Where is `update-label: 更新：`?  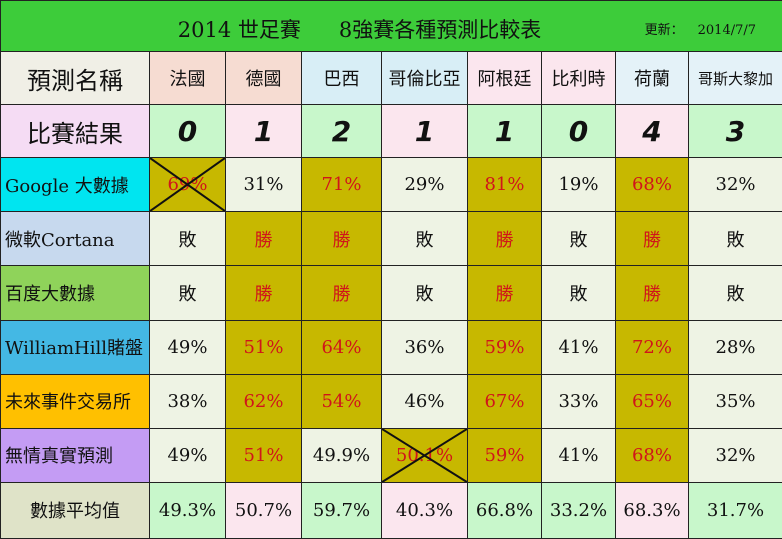
update-label: 更新： is located at coordinates (664, 30).